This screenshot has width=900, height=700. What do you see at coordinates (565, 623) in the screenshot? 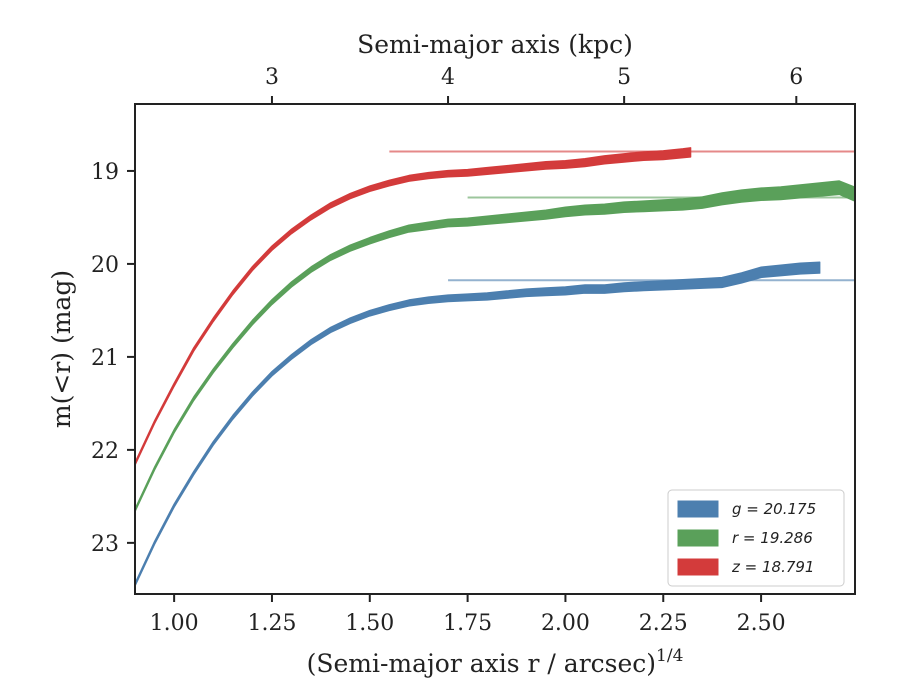
I see `x-tick-label: 2.00` at bounding box center [565, 623].